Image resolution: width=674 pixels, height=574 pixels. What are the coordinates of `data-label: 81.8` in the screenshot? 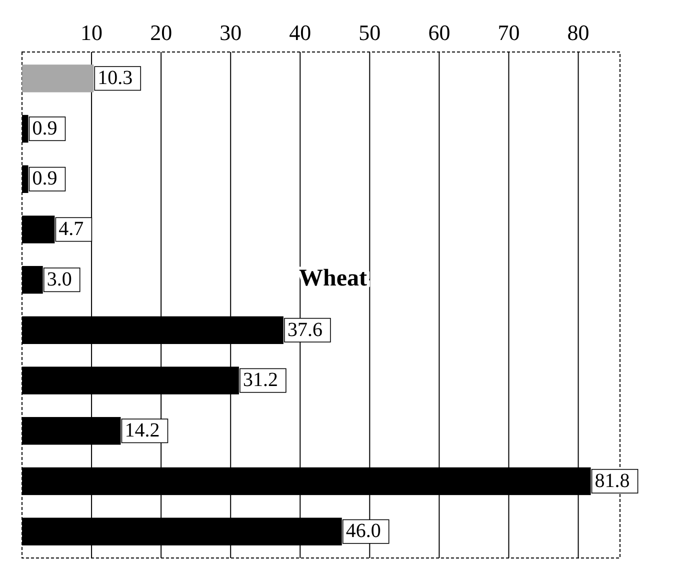 It's located at (612, 481).